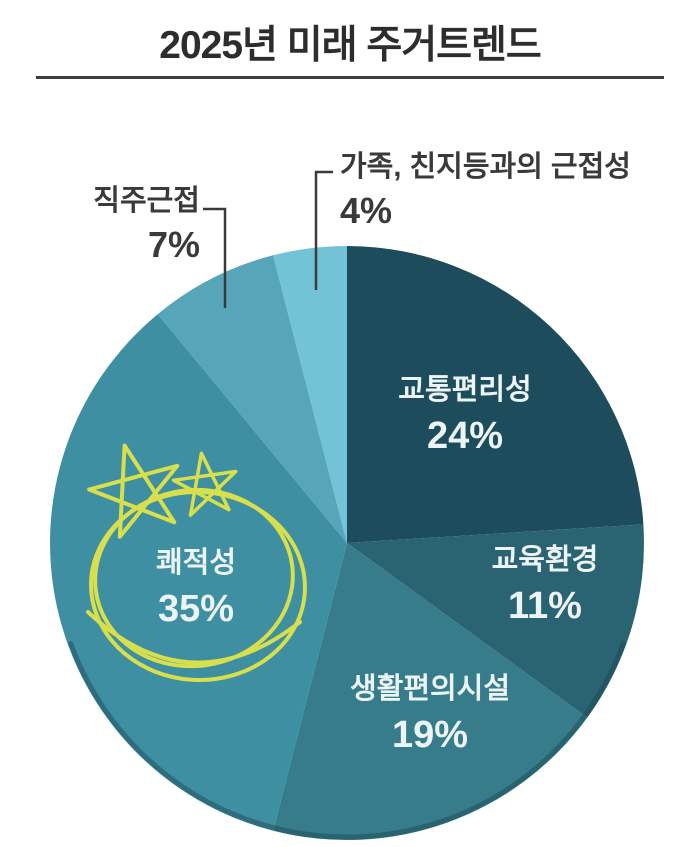 The height and width of the screenshot is (847, 700). What do you see at coordinates (465, 436) in the screenshot?
I see `segment-pct-1: 24%` at bounding box center [465, 436].